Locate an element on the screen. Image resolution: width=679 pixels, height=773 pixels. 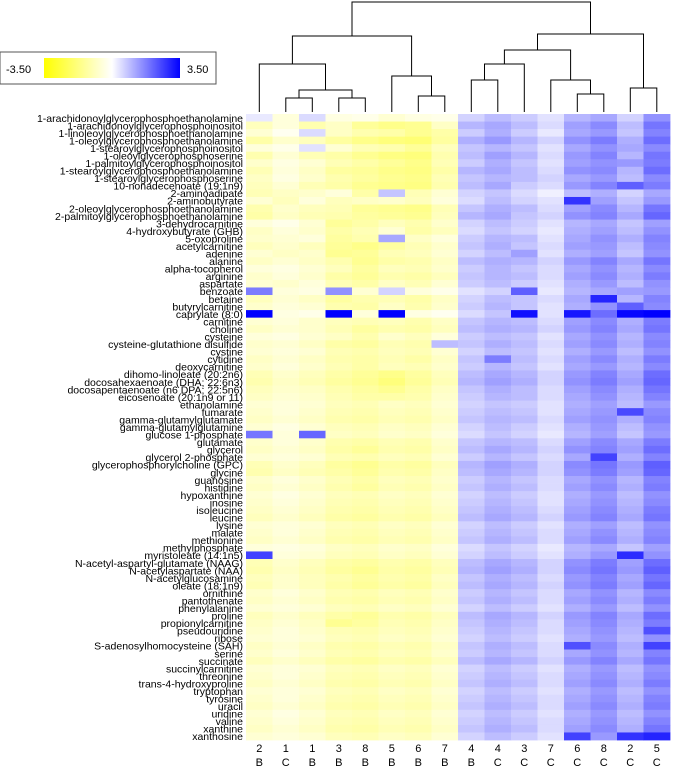
dendrogram-branch is located at coordinates (590, 102).